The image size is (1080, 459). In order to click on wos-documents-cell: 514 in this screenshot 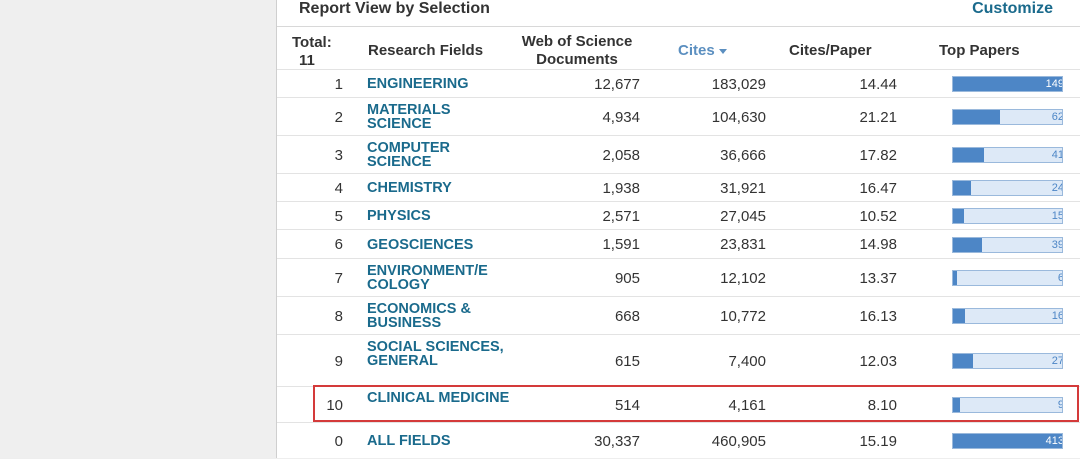, I will do `click(627, 405)`.